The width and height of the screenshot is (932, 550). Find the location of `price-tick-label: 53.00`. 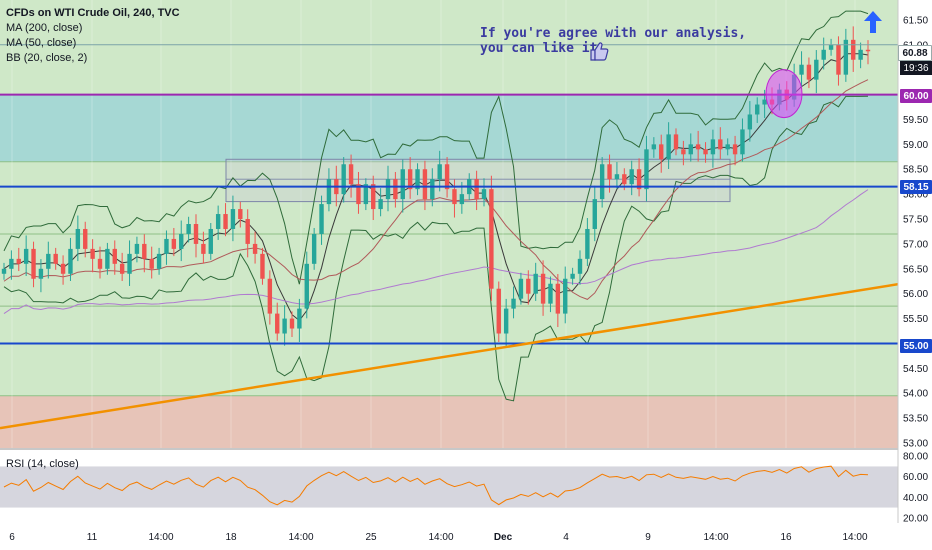

price-tick-label: 53.00 is located at coordinates (915, 444).